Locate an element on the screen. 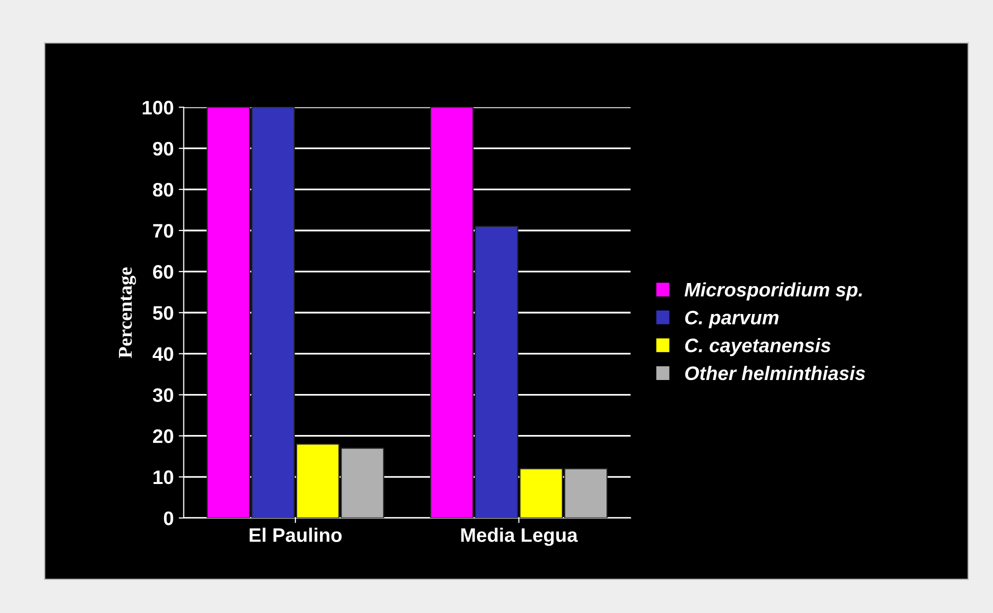  legend-label: Other helminthiasis is located at coordinates (775, 373).